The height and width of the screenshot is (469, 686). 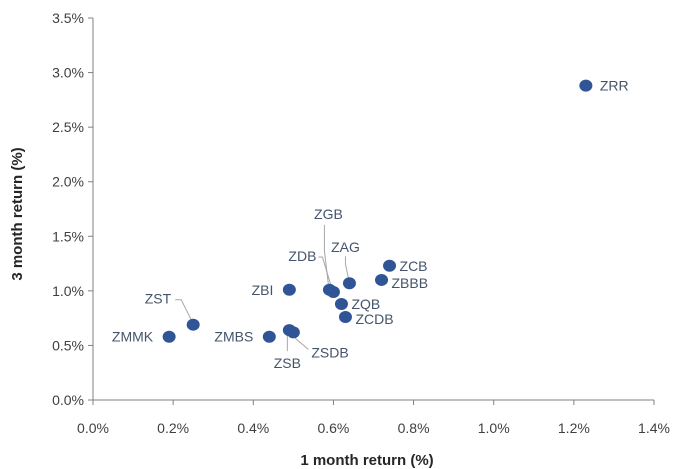 What do you see at coordinates (93, 428) in the screenshot?
I see `x-tick-label: 0.0%` at bounding box center [93, 428].